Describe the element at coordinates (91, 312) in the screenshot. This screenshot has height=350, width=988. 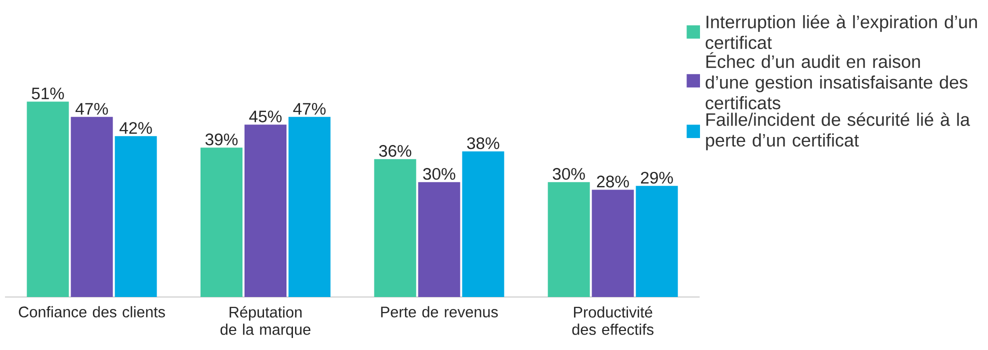
I see `x-tick-label: Confiance des clients` at that location.